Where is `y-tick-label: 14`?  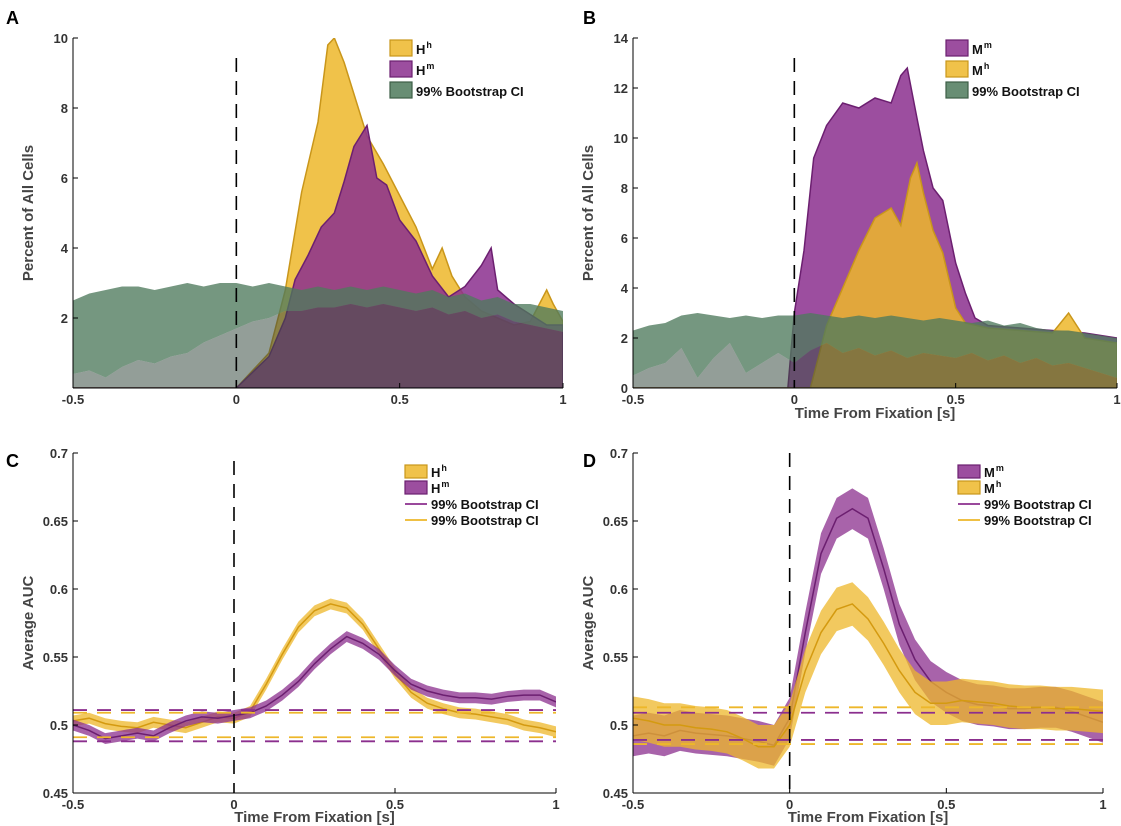 y-tick-label: 14 is located at coordinates (621, 38).